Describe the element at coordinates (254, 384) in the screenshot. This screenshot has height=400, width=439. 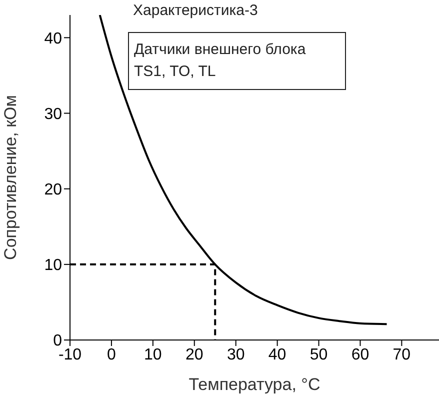
I see `x-axis-title: Температура, °C` at that location.